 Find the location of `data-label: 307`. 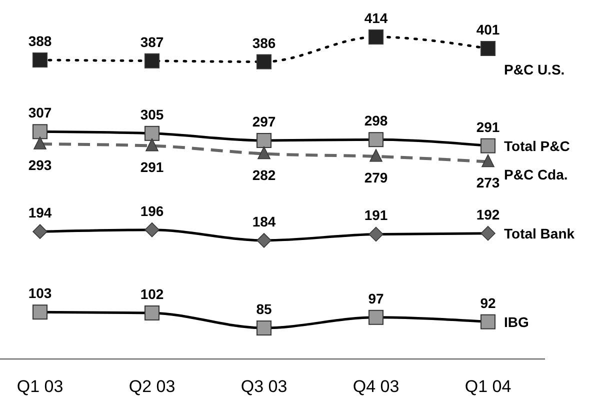

data-label: 307 is located at coordinates (40, 112).